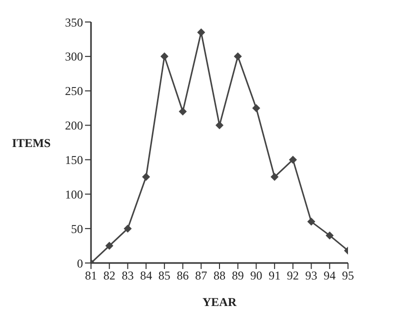 Image resolution: width=400 pixels, height=323 pixels. I want to click on y-tick-label: 300, so click(74, 57).